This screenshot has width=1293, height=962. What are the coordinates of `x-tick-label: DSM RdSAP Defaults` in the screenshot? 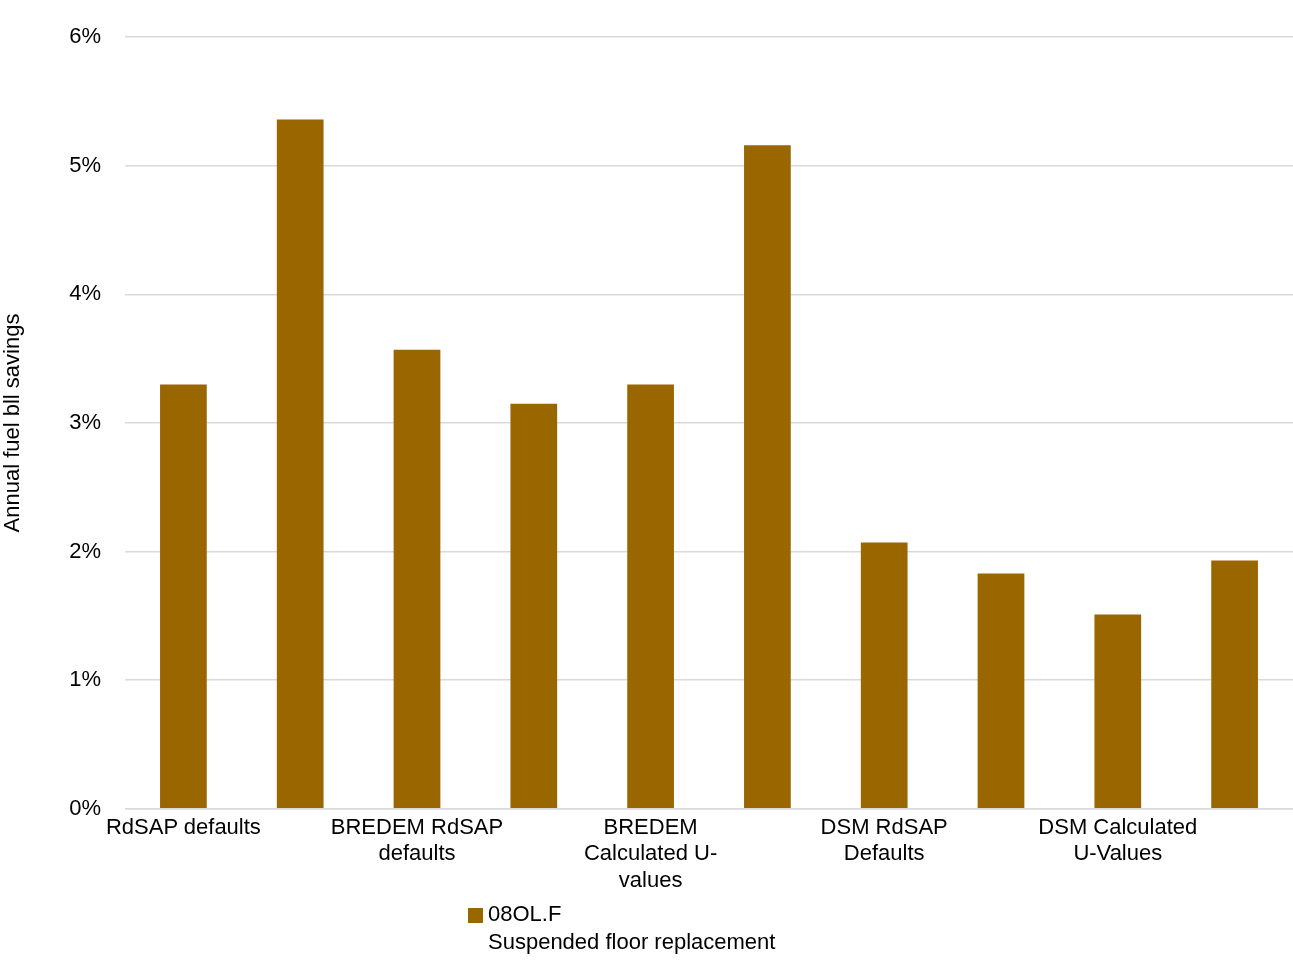 It's located at (884, 840).